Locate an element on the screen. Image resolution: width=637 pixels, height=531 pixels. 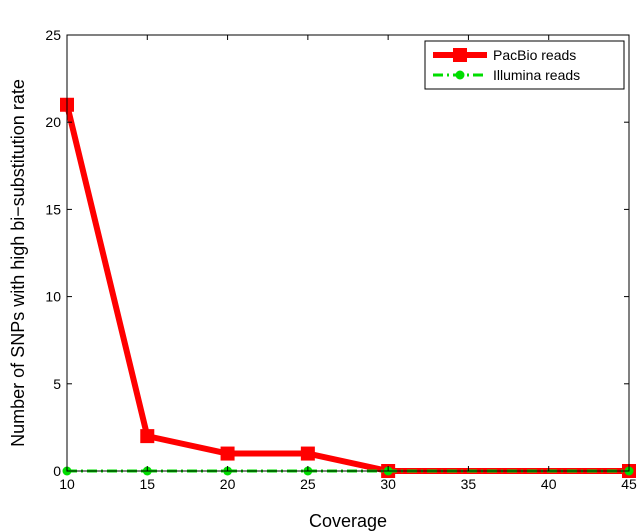
x-tick-label: 20 is located at coordinates (228, 484).